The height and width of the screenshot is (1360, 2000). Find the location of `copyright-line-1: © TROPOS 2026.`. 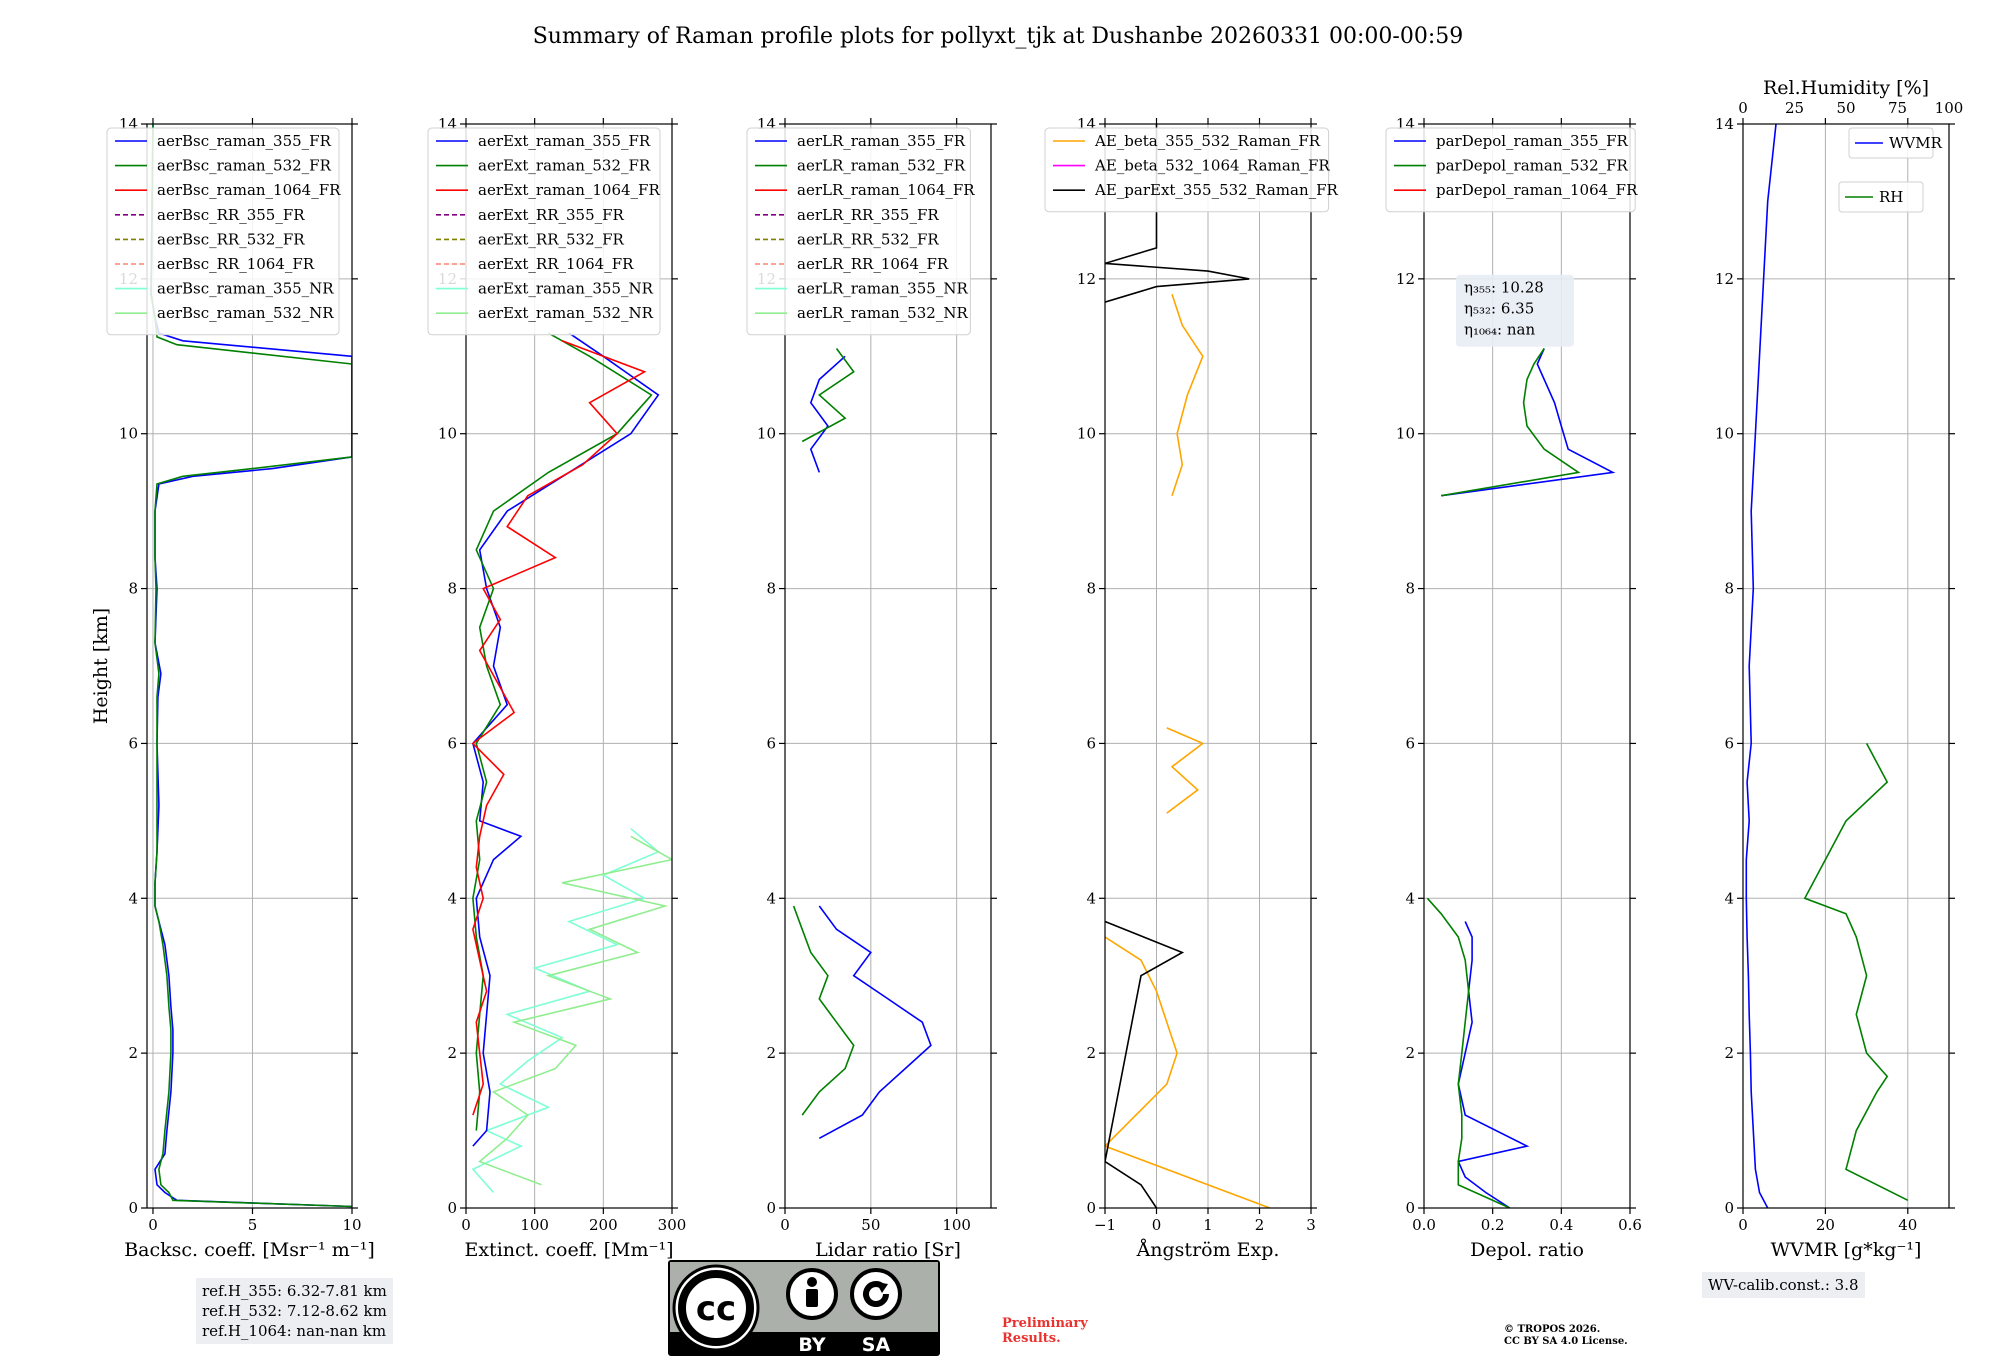

copyright-line-1: © TROPOS 2026. is located at coordinates (1552, 1329).